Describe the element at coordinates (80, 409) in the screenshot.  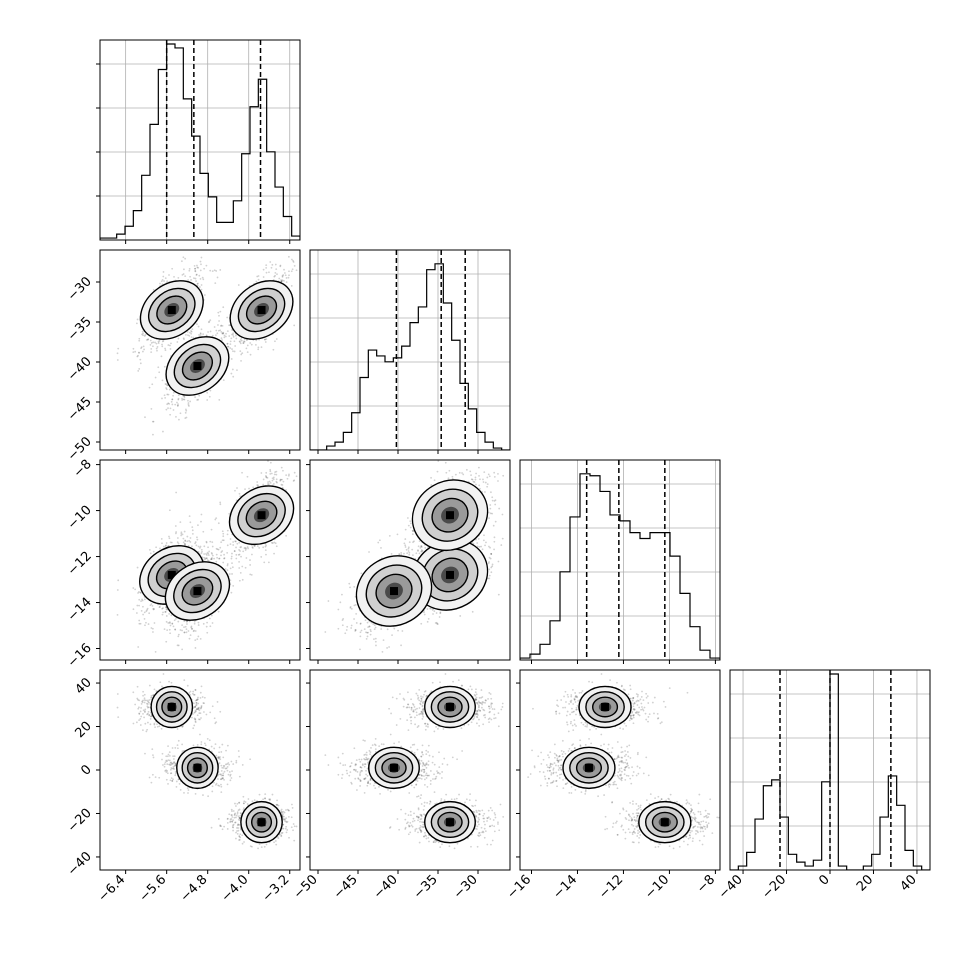
I see `y-tick-label-1-1: −45` at that location.